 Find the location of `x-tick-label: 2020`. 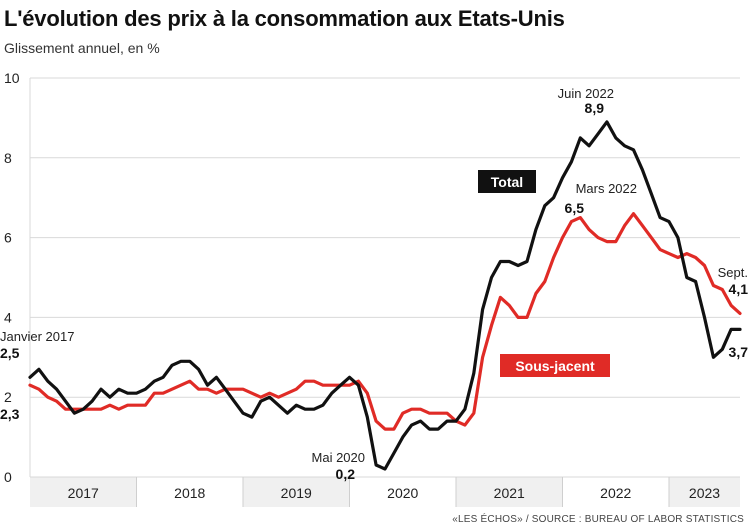

x-tick-label: 2020 is located at coordinates (402, 493).